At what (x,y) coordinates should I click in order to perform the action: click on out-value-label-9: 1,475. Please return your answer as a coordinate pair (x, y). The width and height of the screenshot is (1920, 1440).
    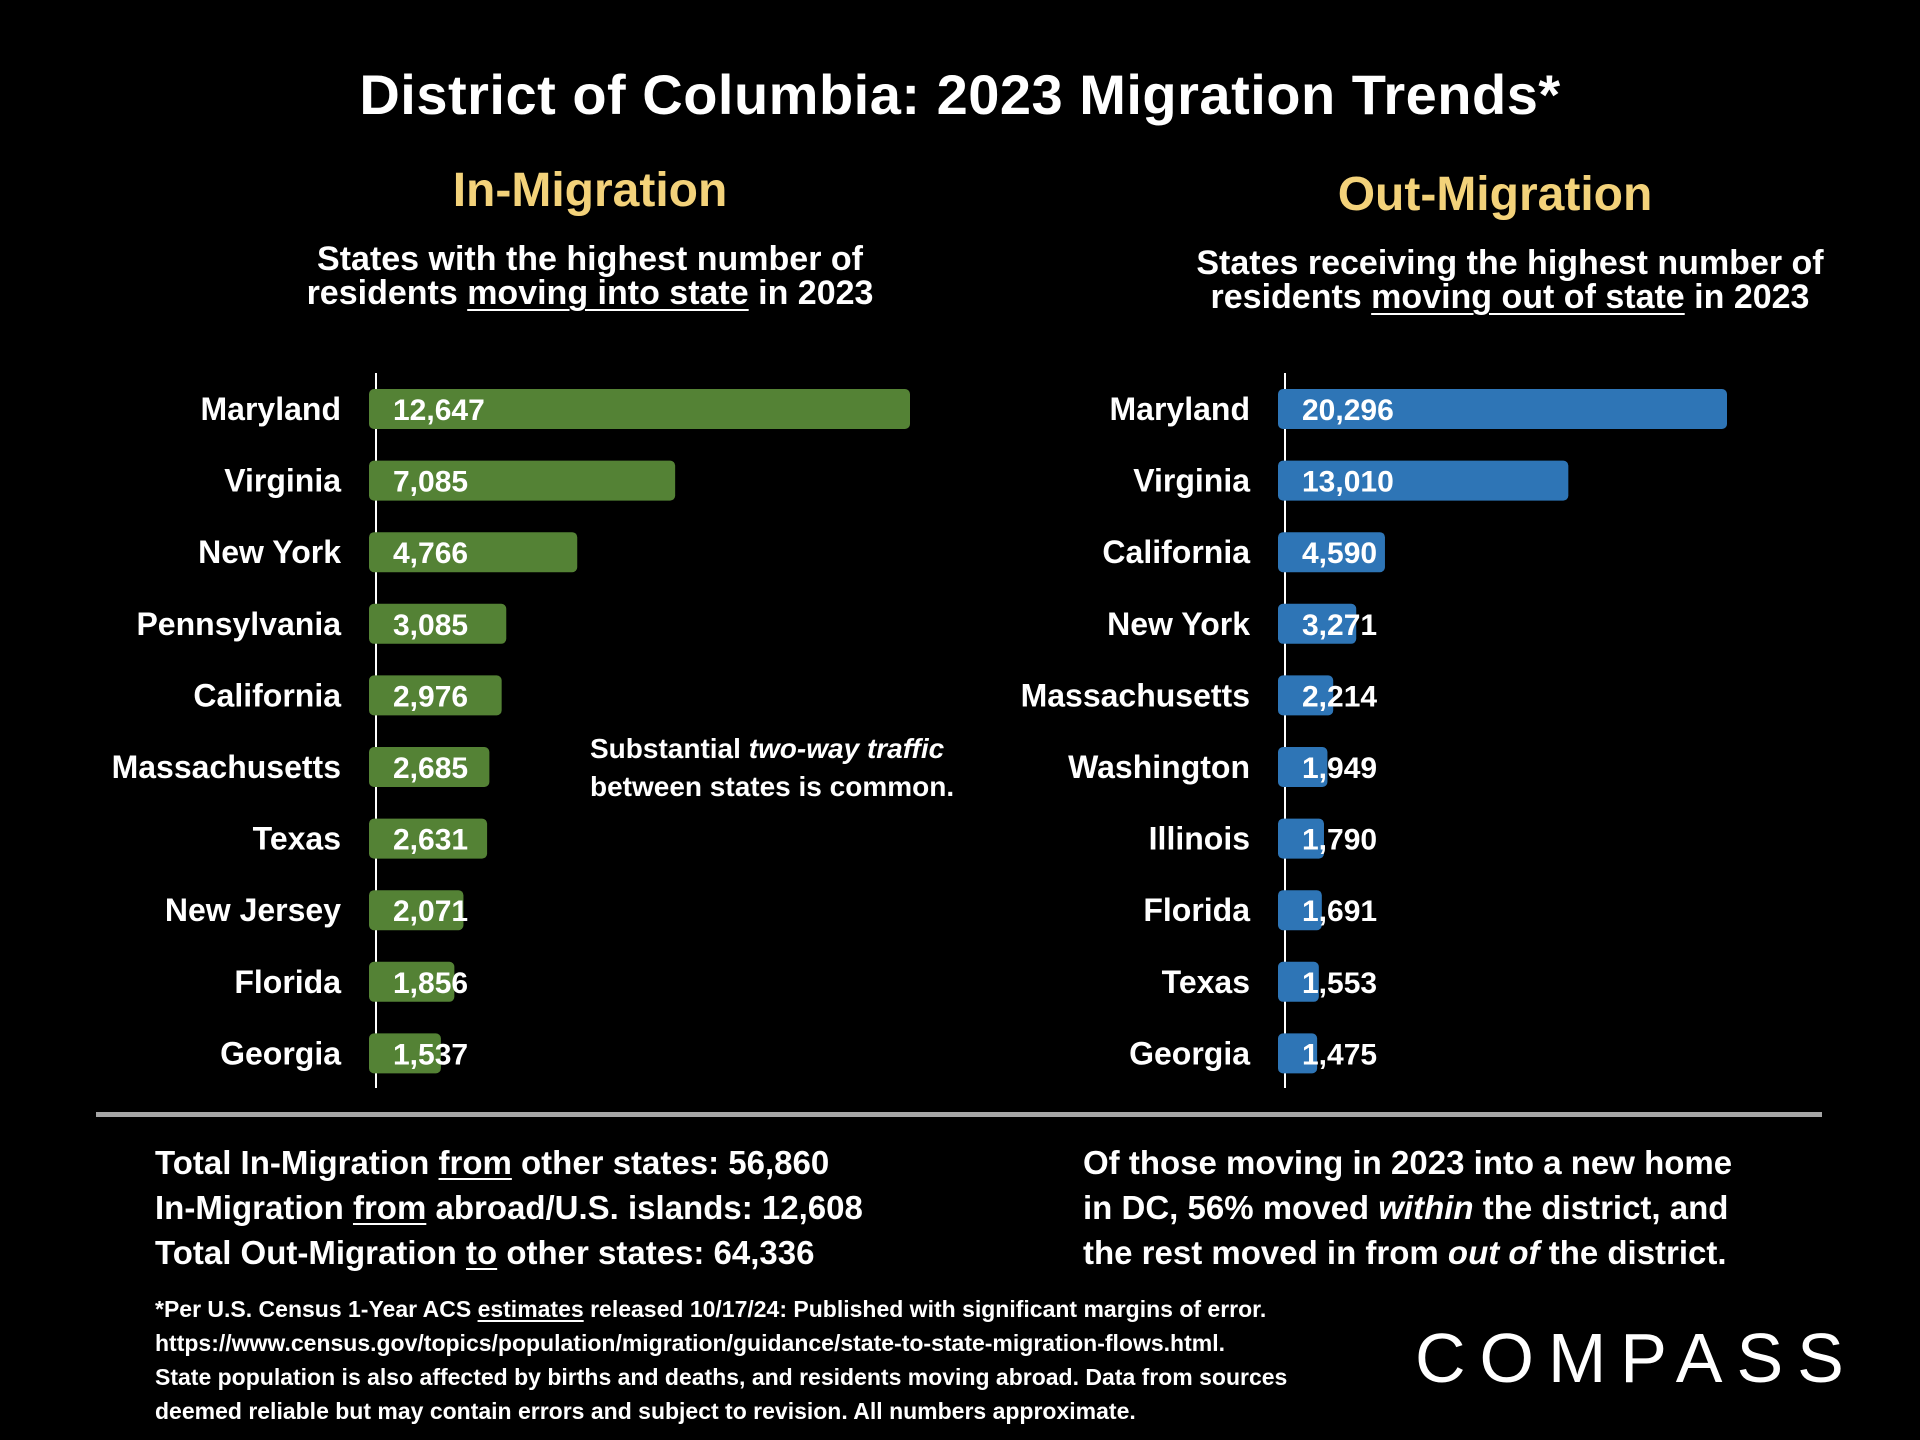
    Looking at the image, I should click on (1339, 1054).